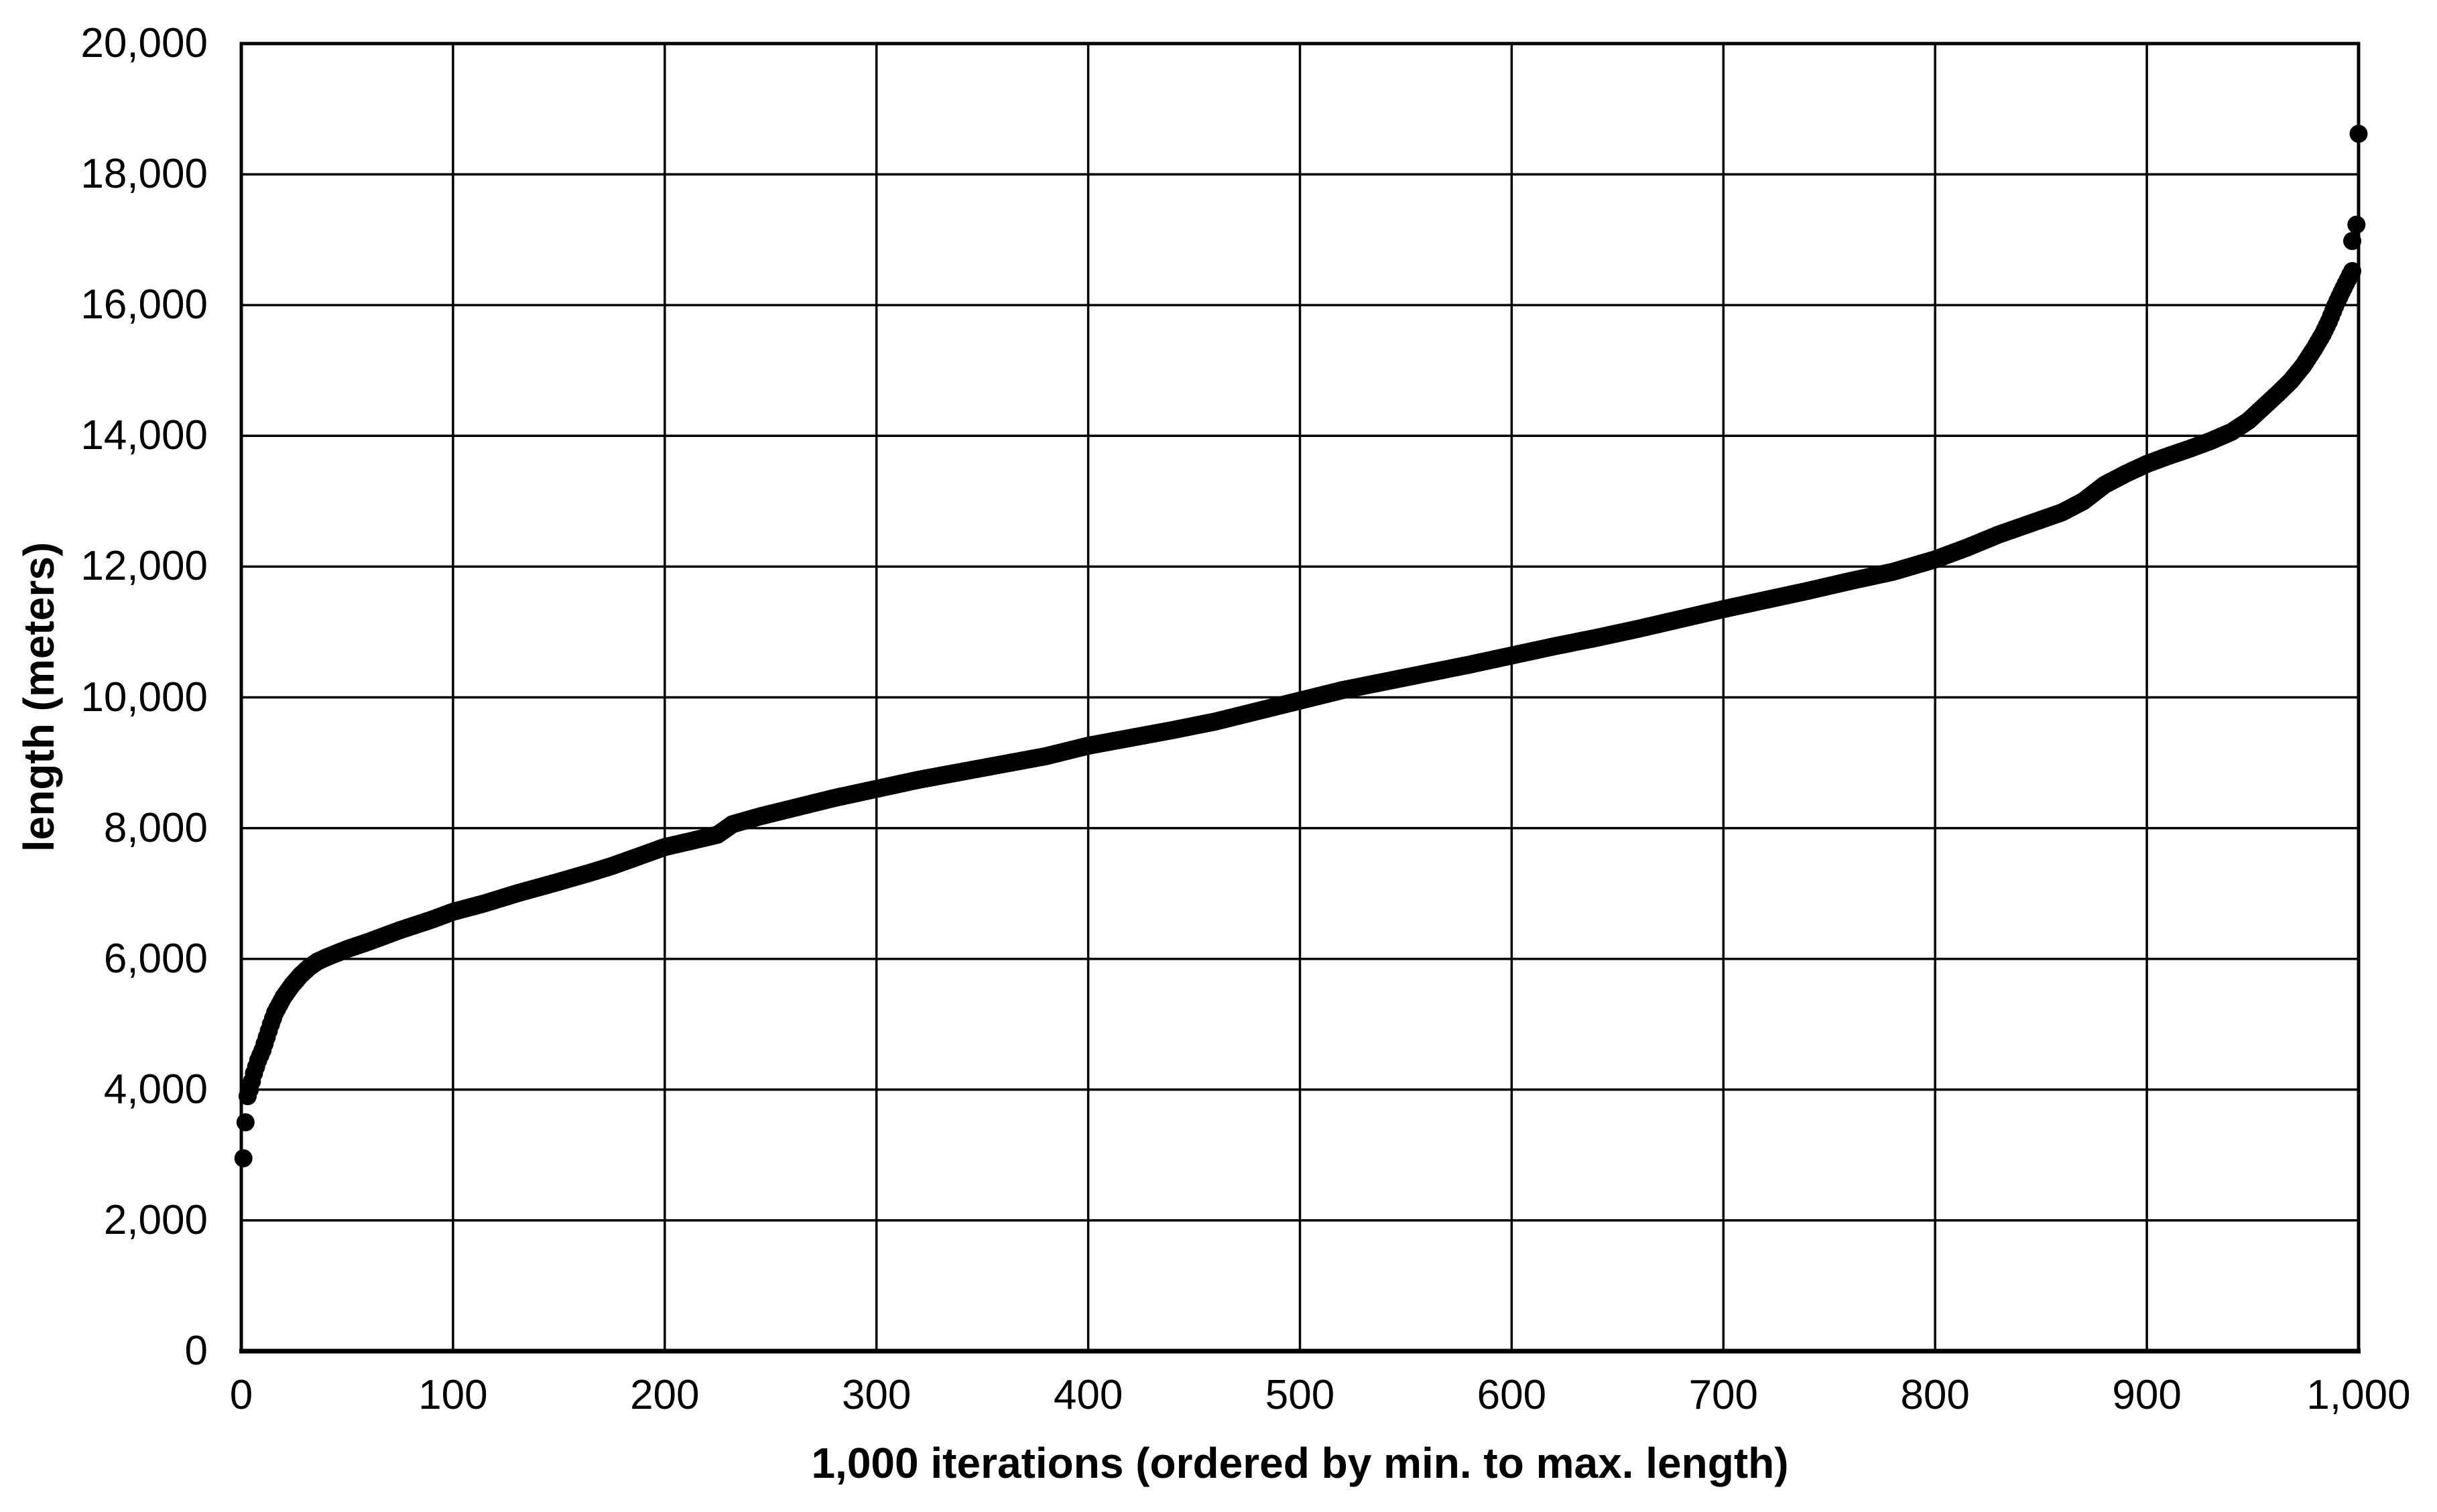 Image resolution: width=2437 pixels, height=1512 pixels. I want to click on x-tick-label: 400, so click(1088, 1395).